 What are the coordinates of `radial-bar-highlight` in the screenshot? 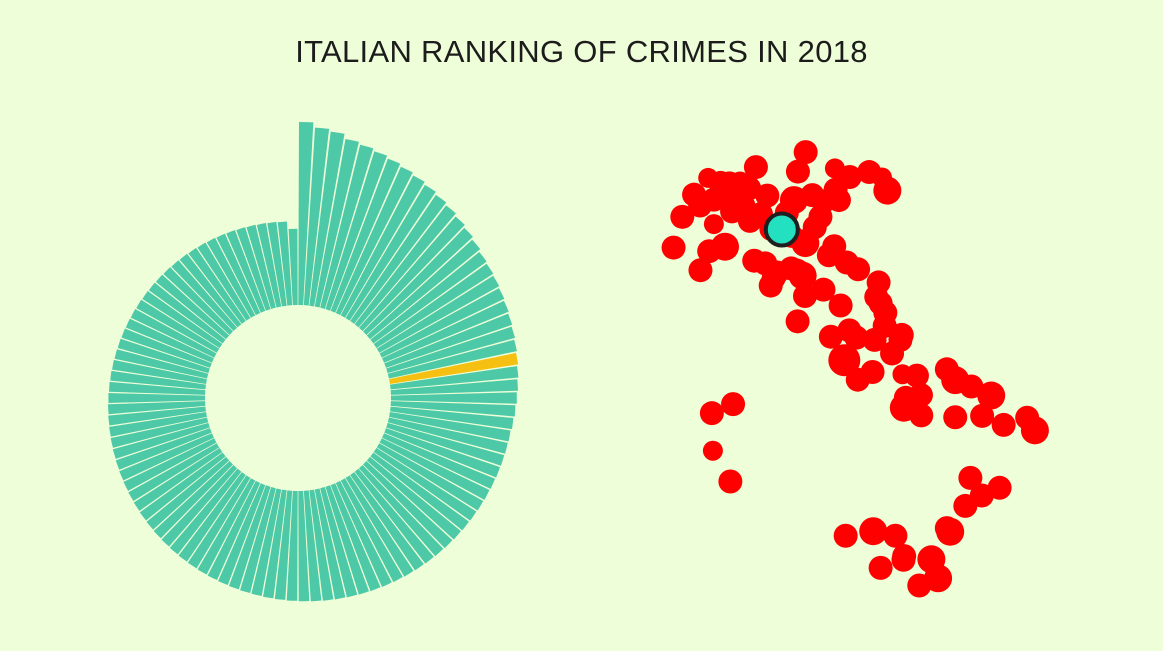 It's located at (454, 368).